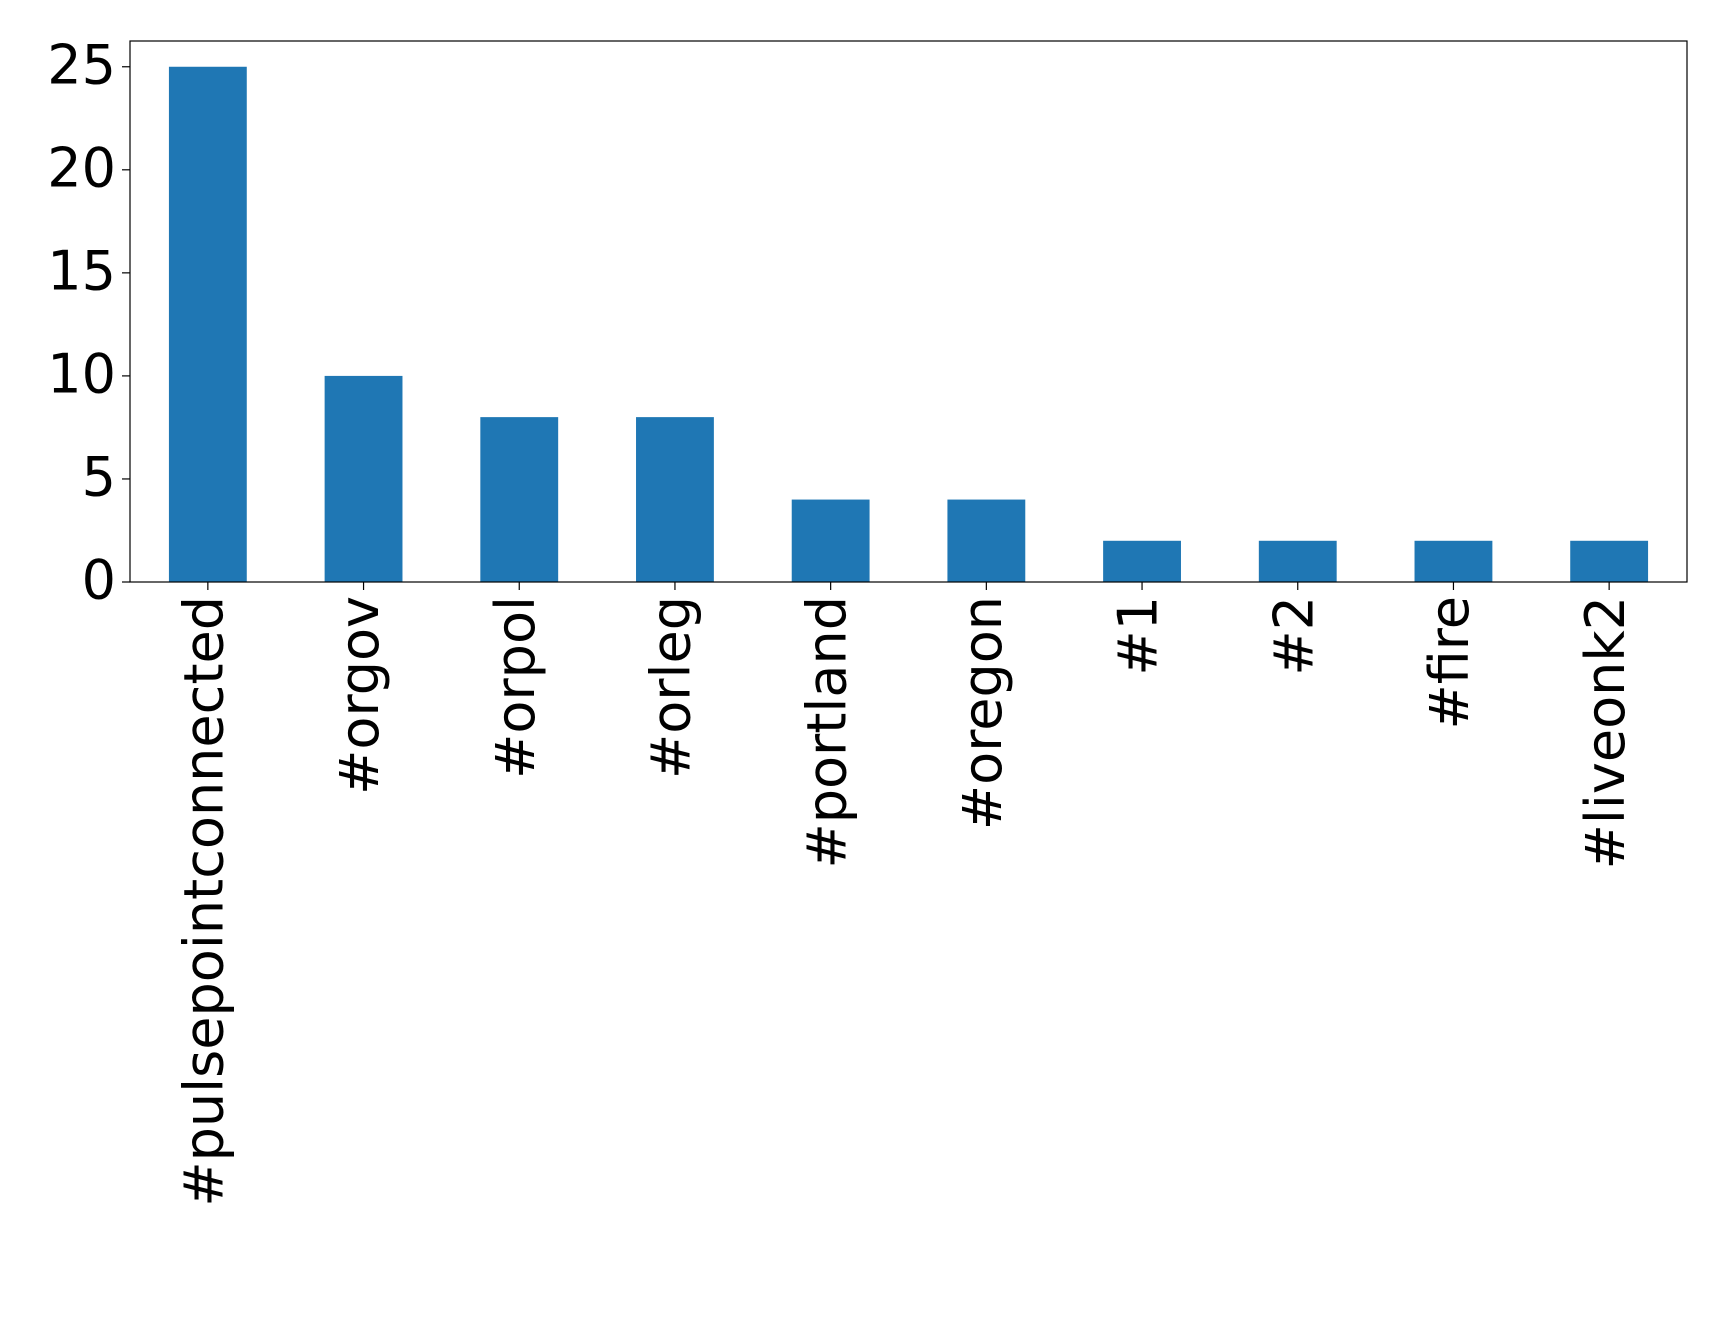  What do you see at coordinates (671, 687) in the screenshot?
I see `x-tick-label: #orleg` at bounding box center [671, 687].